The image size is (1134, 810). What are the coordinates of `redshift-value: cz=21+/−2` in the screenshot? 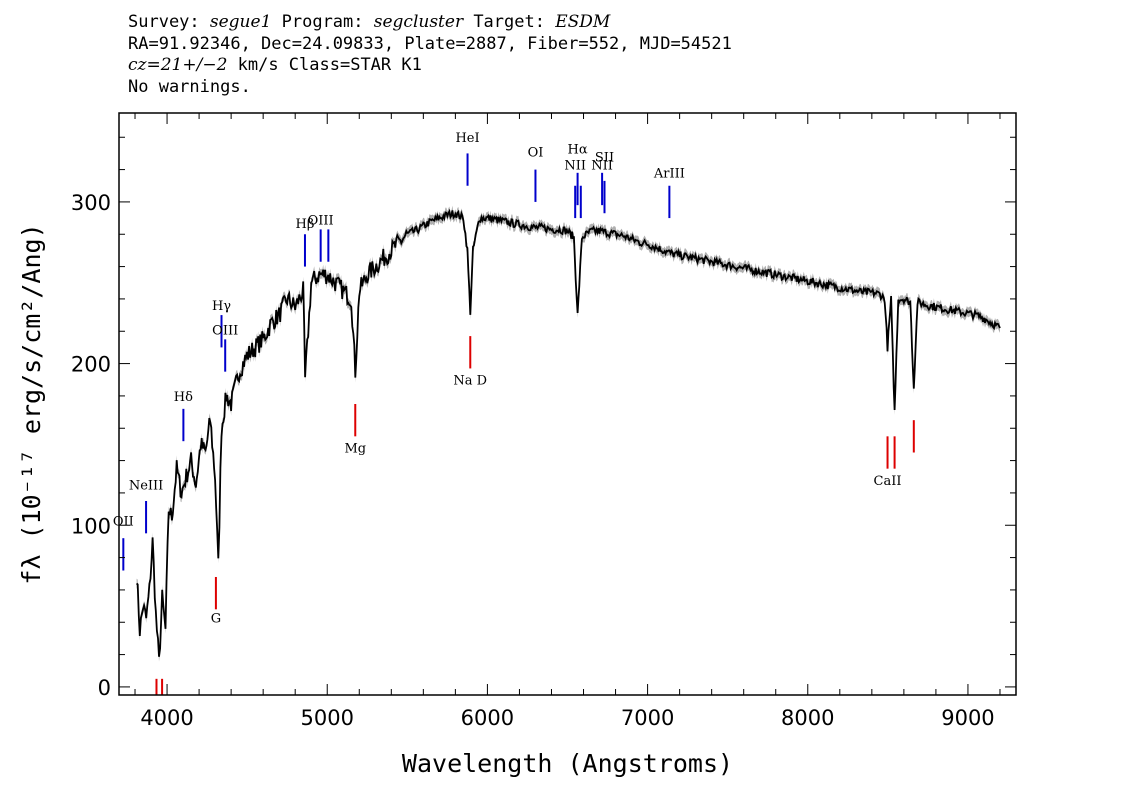 It's located at (178, 65).